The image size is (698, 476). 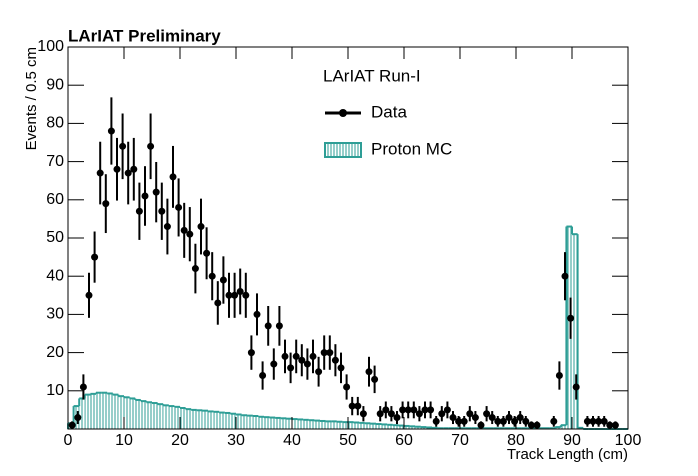 What do you see at coordinates (55, 352) in the screenshot?
I see `y-tick-label: 20` at bounding box center [55, 352].